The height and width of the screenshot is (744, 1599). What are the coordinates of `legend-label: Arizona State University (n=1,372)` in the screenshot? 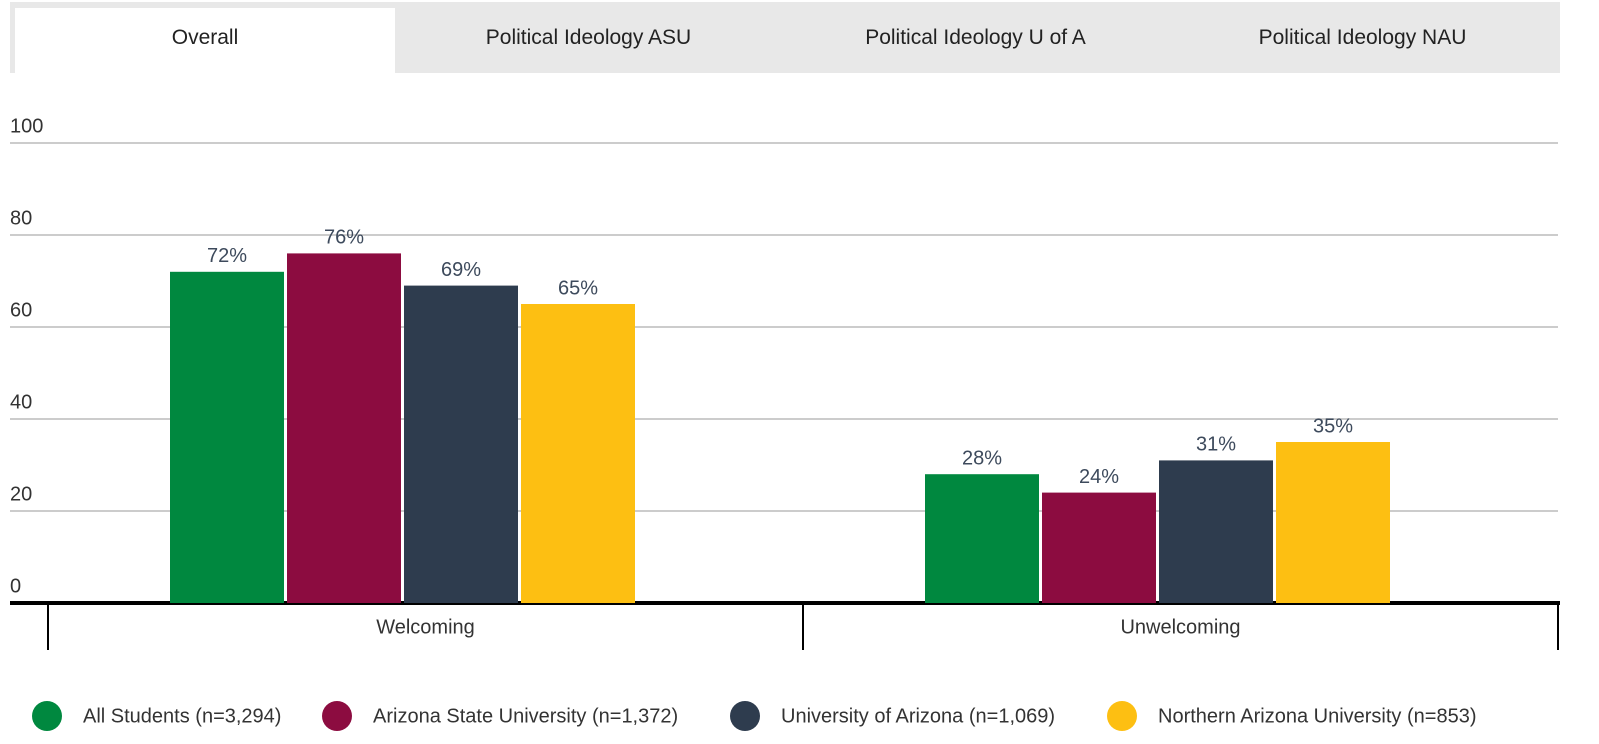 It's located at (525, 716).